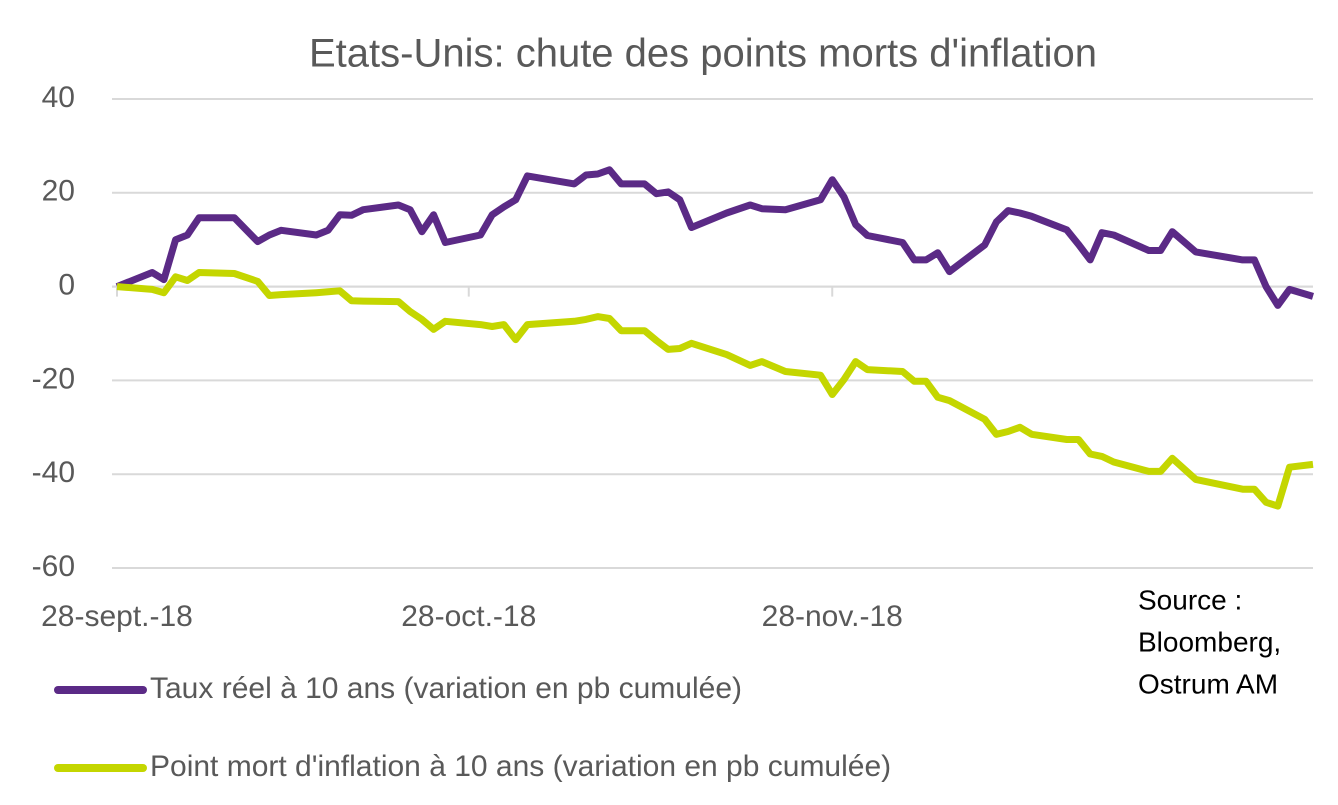  Describe the element at coordinates (53, 566) in the screenshot. I see `y-tick-label: -60` at that location.